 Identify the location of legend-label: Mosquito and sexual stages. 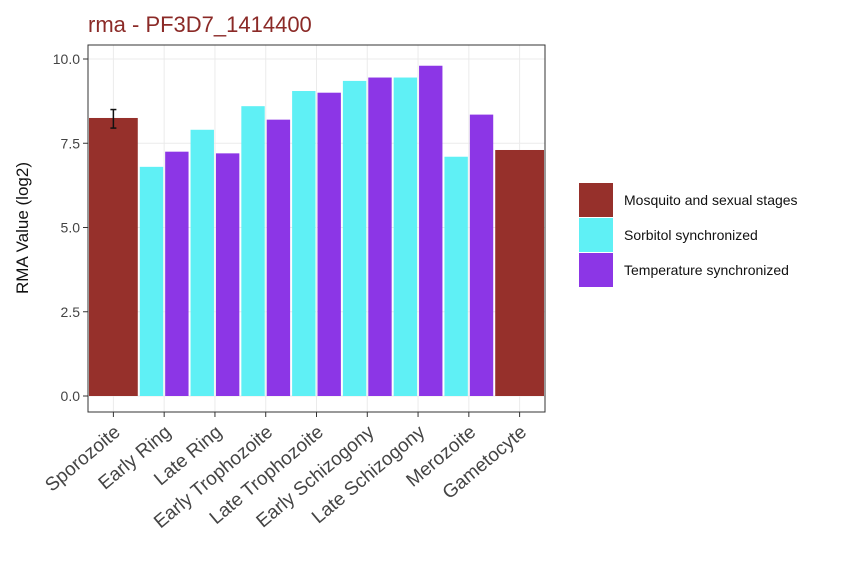
(711, 200).